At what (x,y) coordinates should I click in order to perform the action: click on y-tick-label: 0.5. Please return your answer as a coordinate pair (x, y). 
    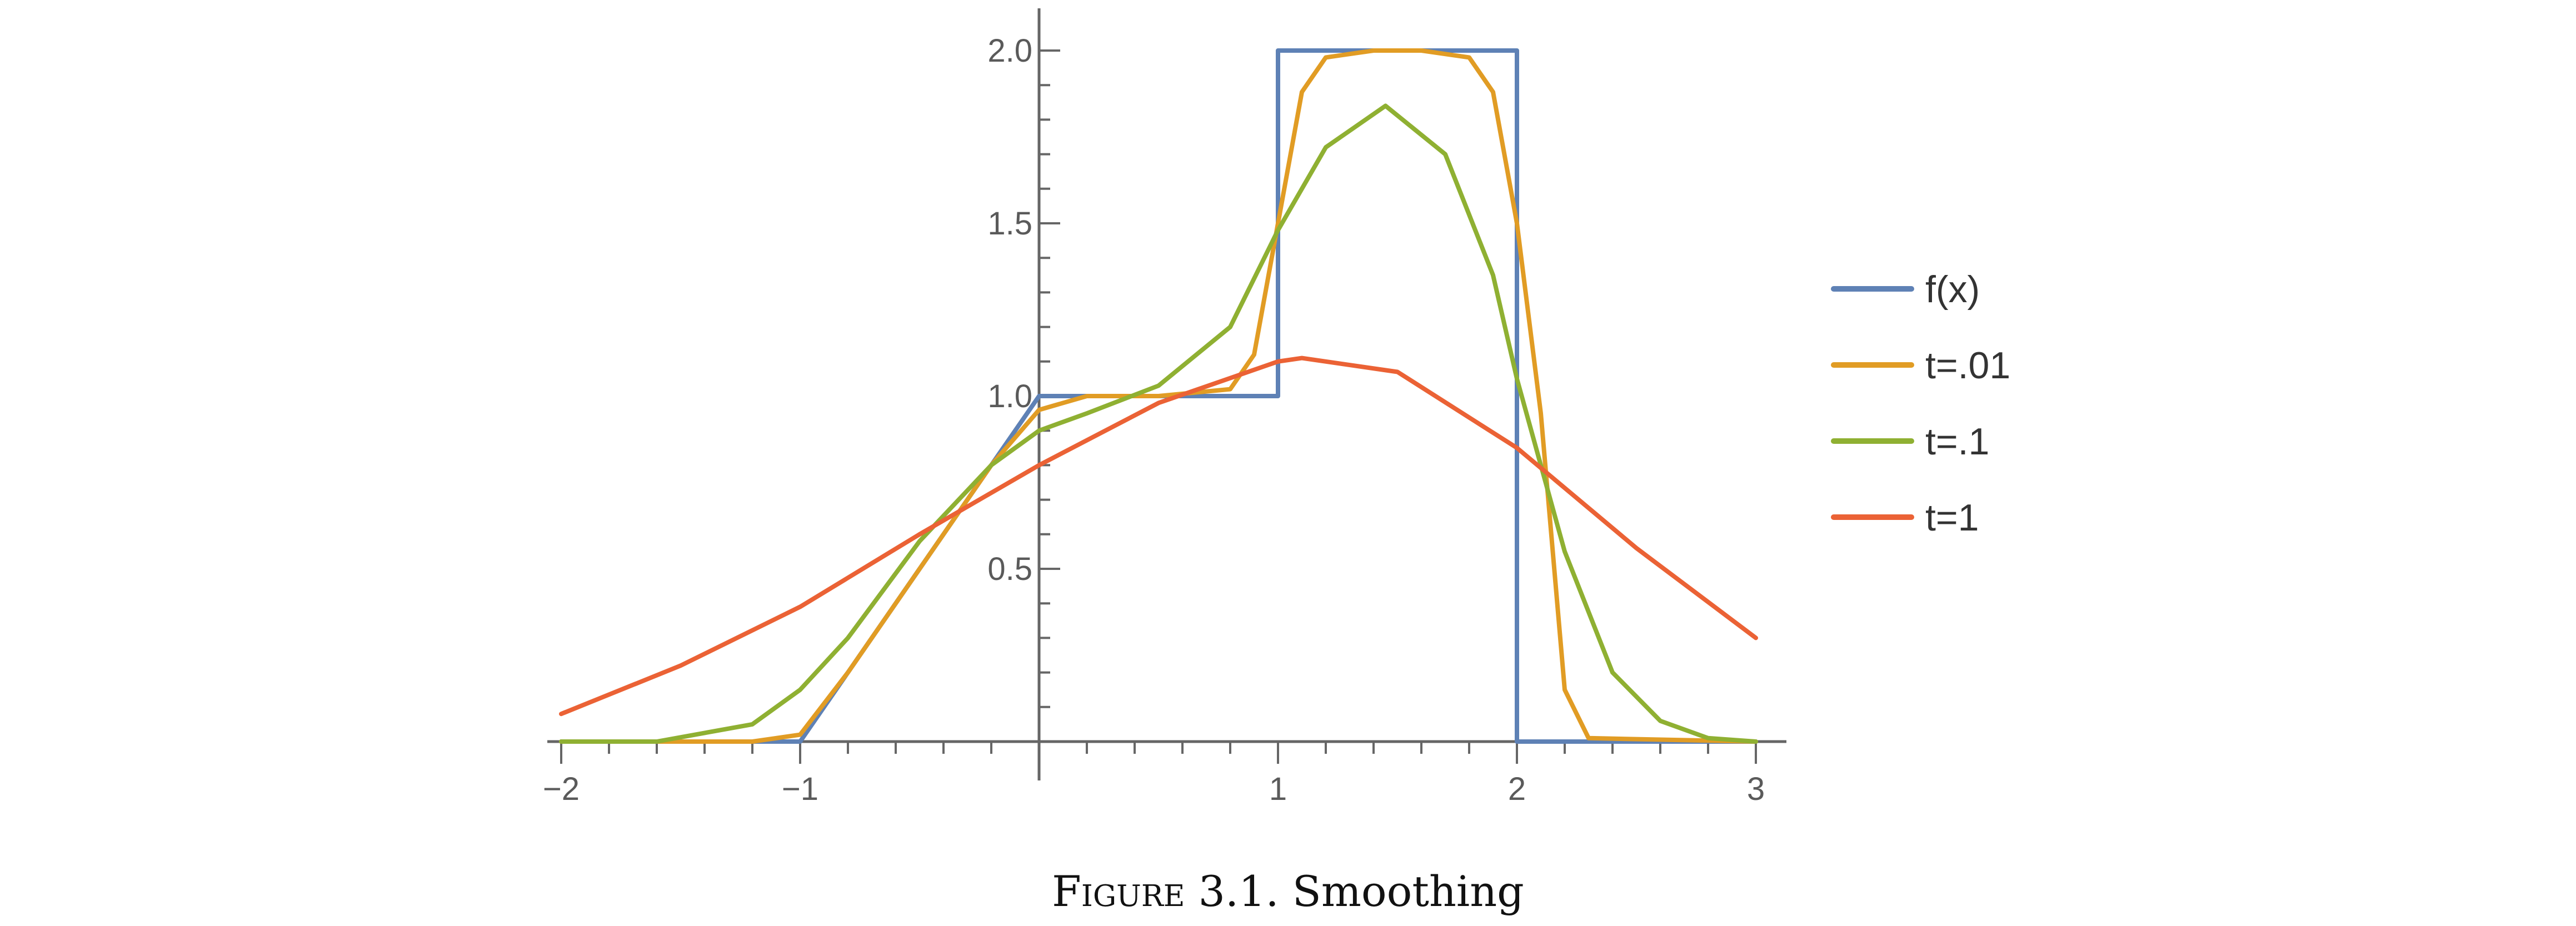
    Looking at the image, I should click on (1009, 569).